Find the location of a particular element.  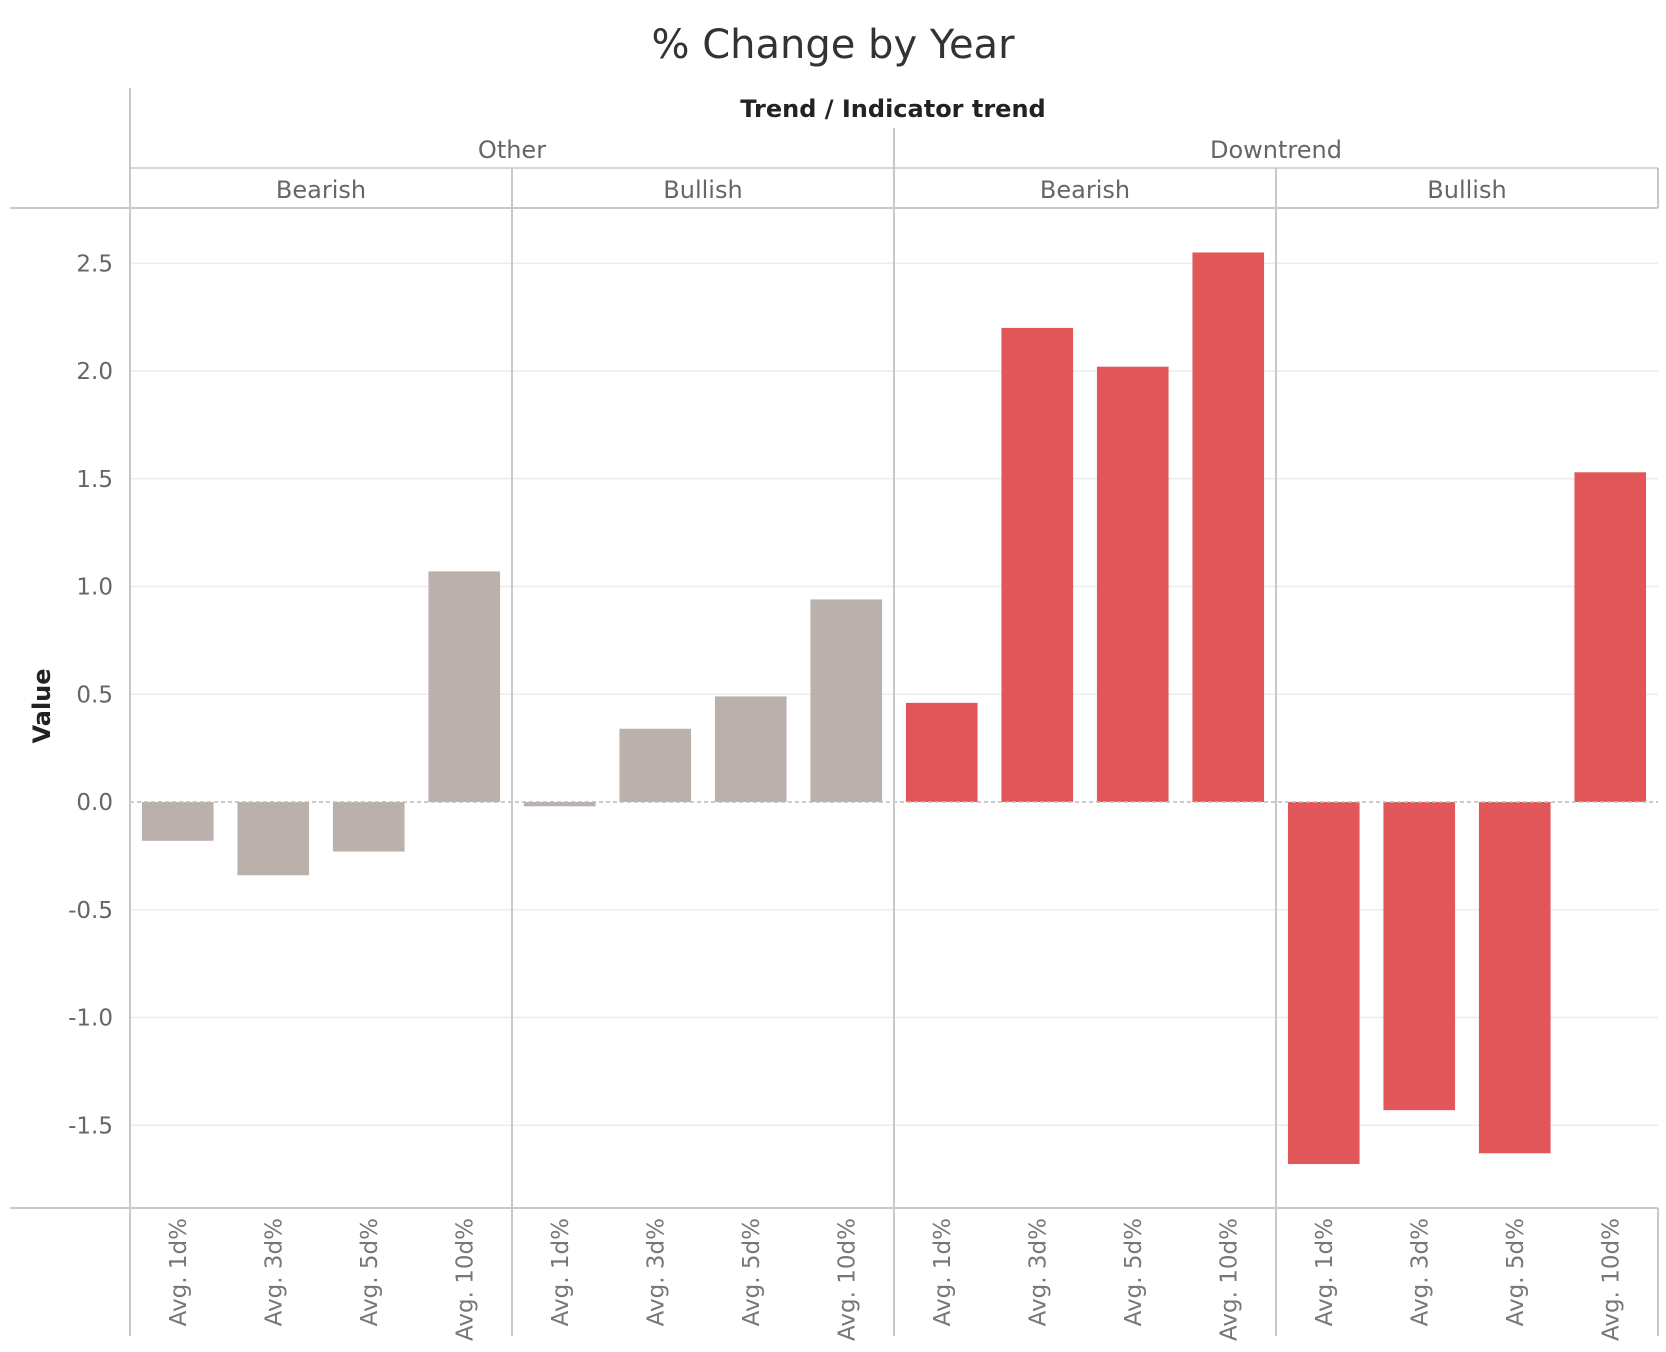

chart-title: % Change by Year is located at coordinates (833, 45).